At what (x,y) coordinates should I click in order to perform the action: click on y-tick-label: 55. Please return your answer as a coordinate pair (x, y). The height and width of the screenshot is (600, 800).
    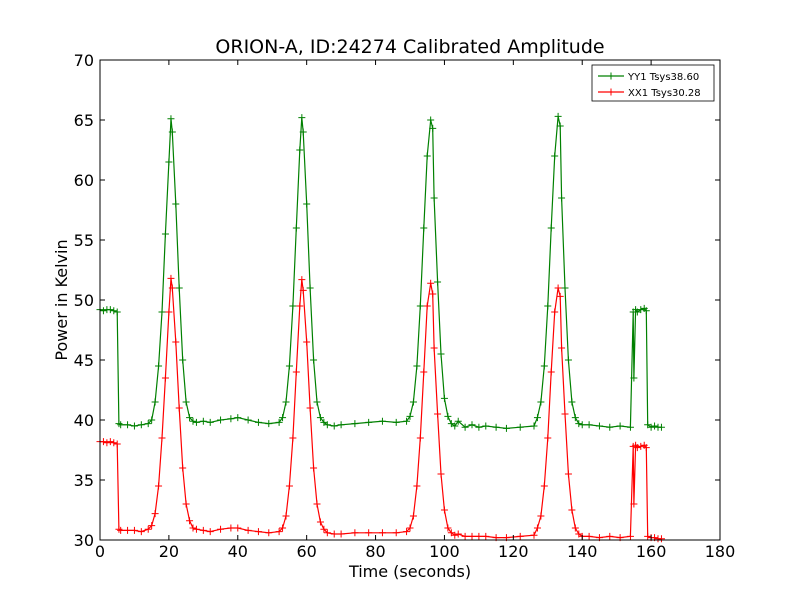
    Looking at the image, I should click on (84, 240).